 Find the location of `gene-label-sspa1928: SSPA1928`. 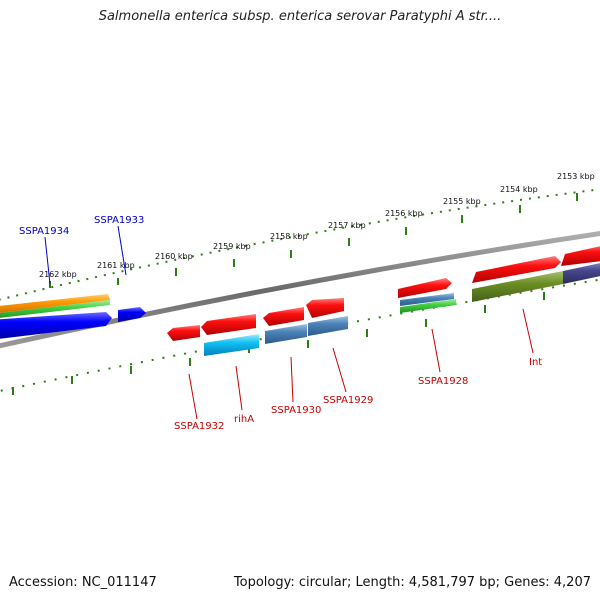

gene-label-sspa1928: SSPA1928 is located at coordinates (443, 381).